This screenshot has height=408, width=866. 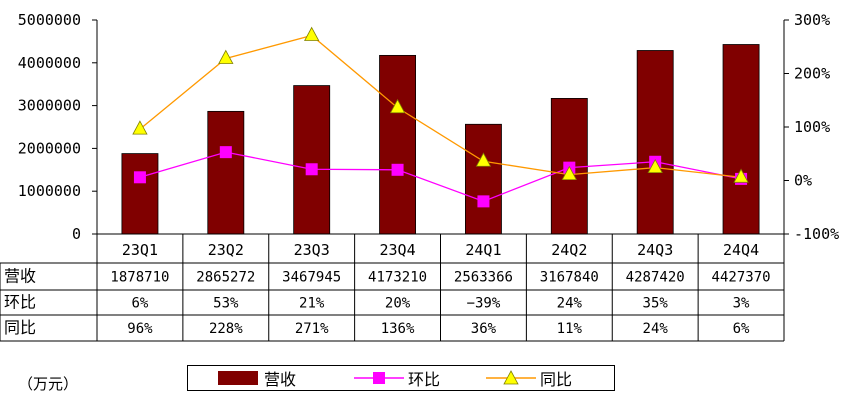 What do you see at coordinates (20, 302) in the screenshot?
I see `row-label: 环比` at bounding box center [20, 302].